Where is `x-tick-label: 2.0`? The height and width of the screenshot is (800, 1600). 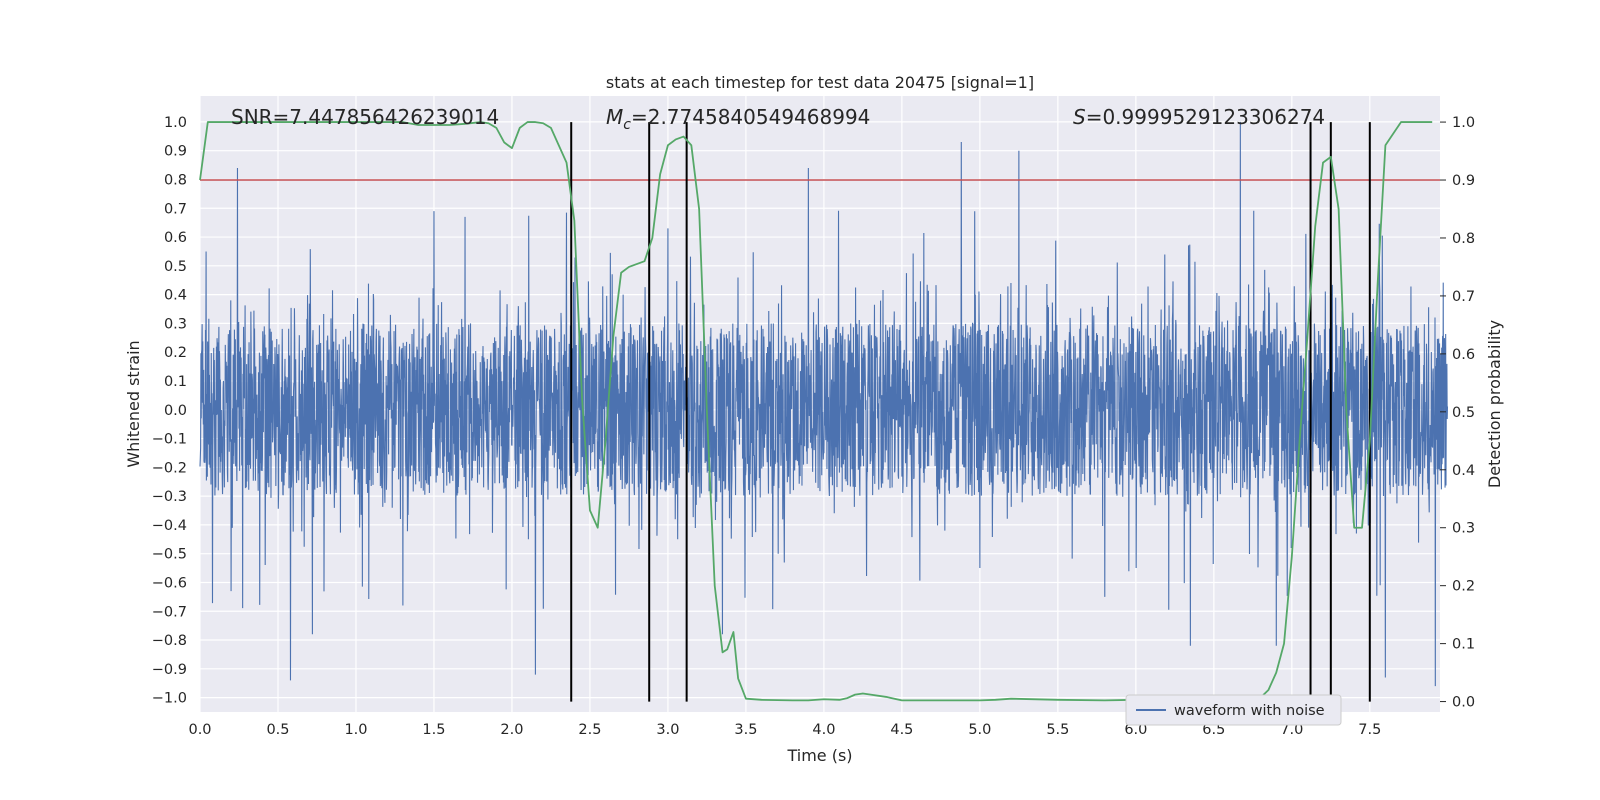 x-tick-label: 2.0 is located at coordinates (511, 730).